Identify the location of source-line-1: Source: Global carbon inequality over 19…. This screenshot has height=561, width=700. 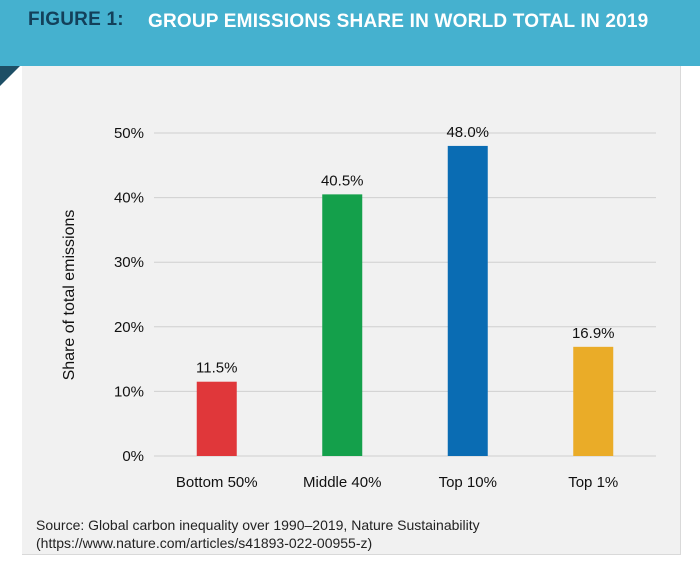
(258, 525).